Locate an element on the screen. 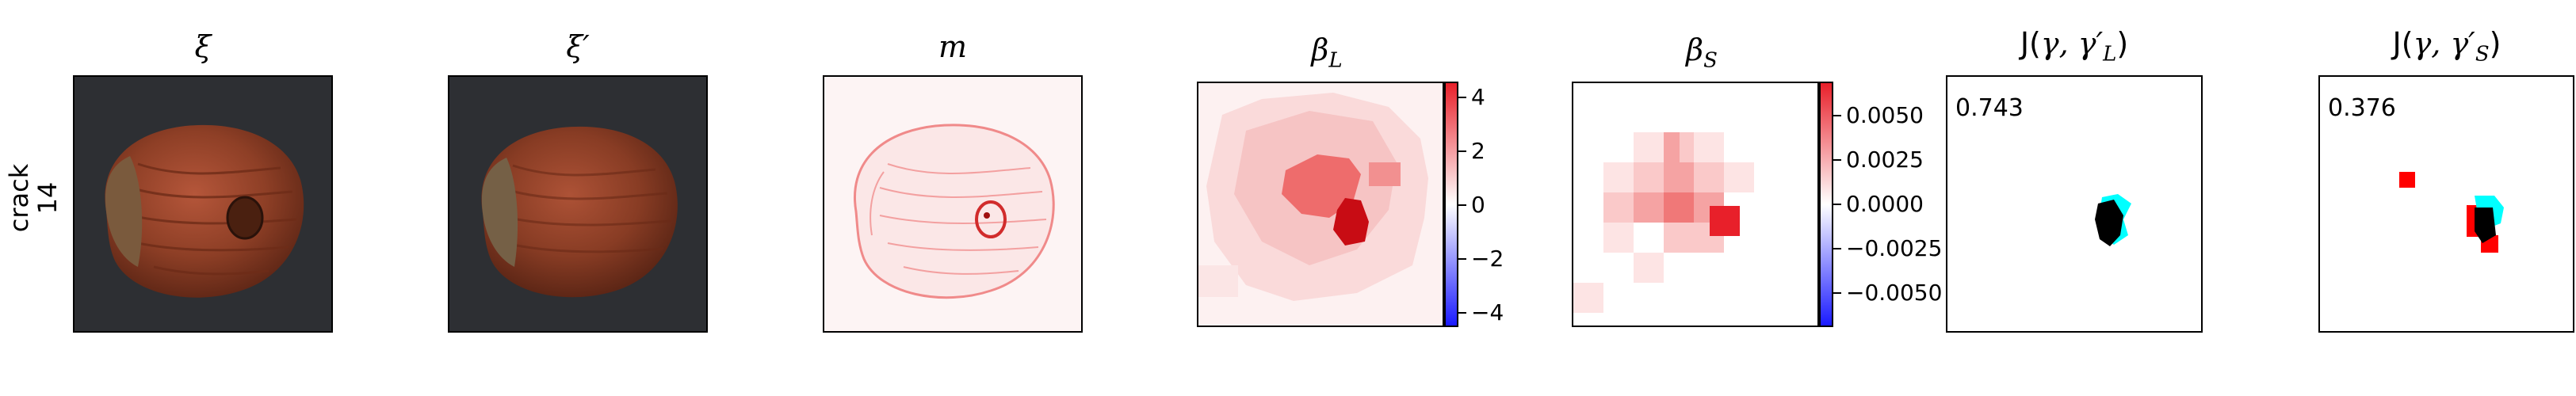 The width and height of the screenshot is (2576, 396). hazelnut-reconstructed-image is located at coordinates (577, 204).